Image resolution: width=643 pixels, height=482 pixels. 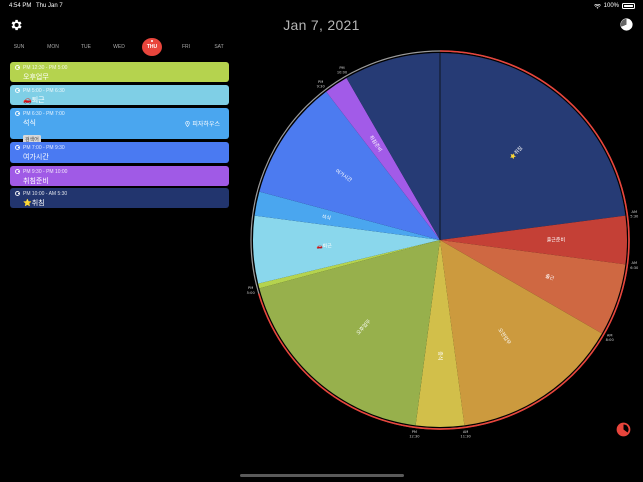 I want to click on location-pin-icon, so click(x=187, y=123).